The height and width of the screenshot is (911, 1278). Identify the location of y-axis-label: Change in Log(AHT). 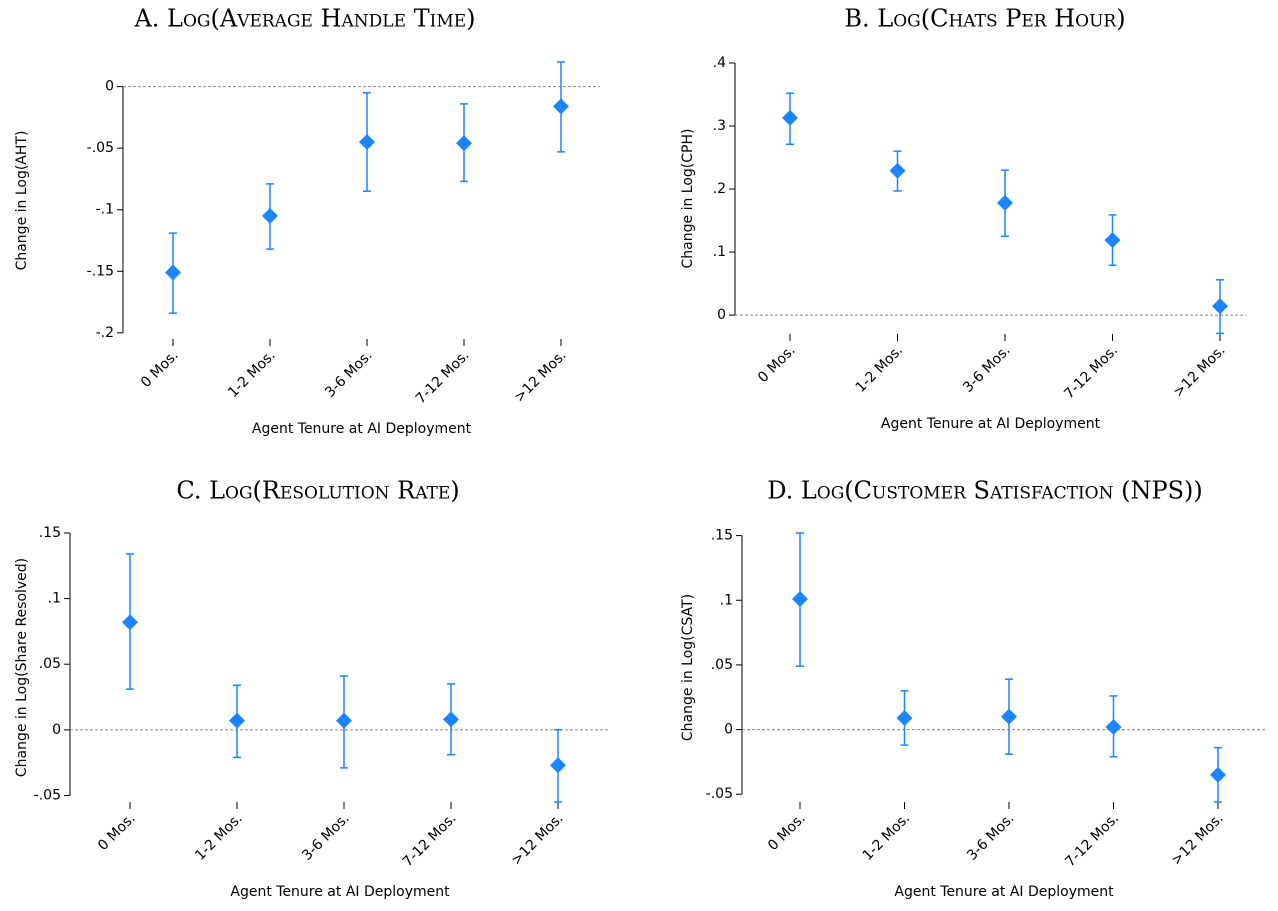
(22, 201).